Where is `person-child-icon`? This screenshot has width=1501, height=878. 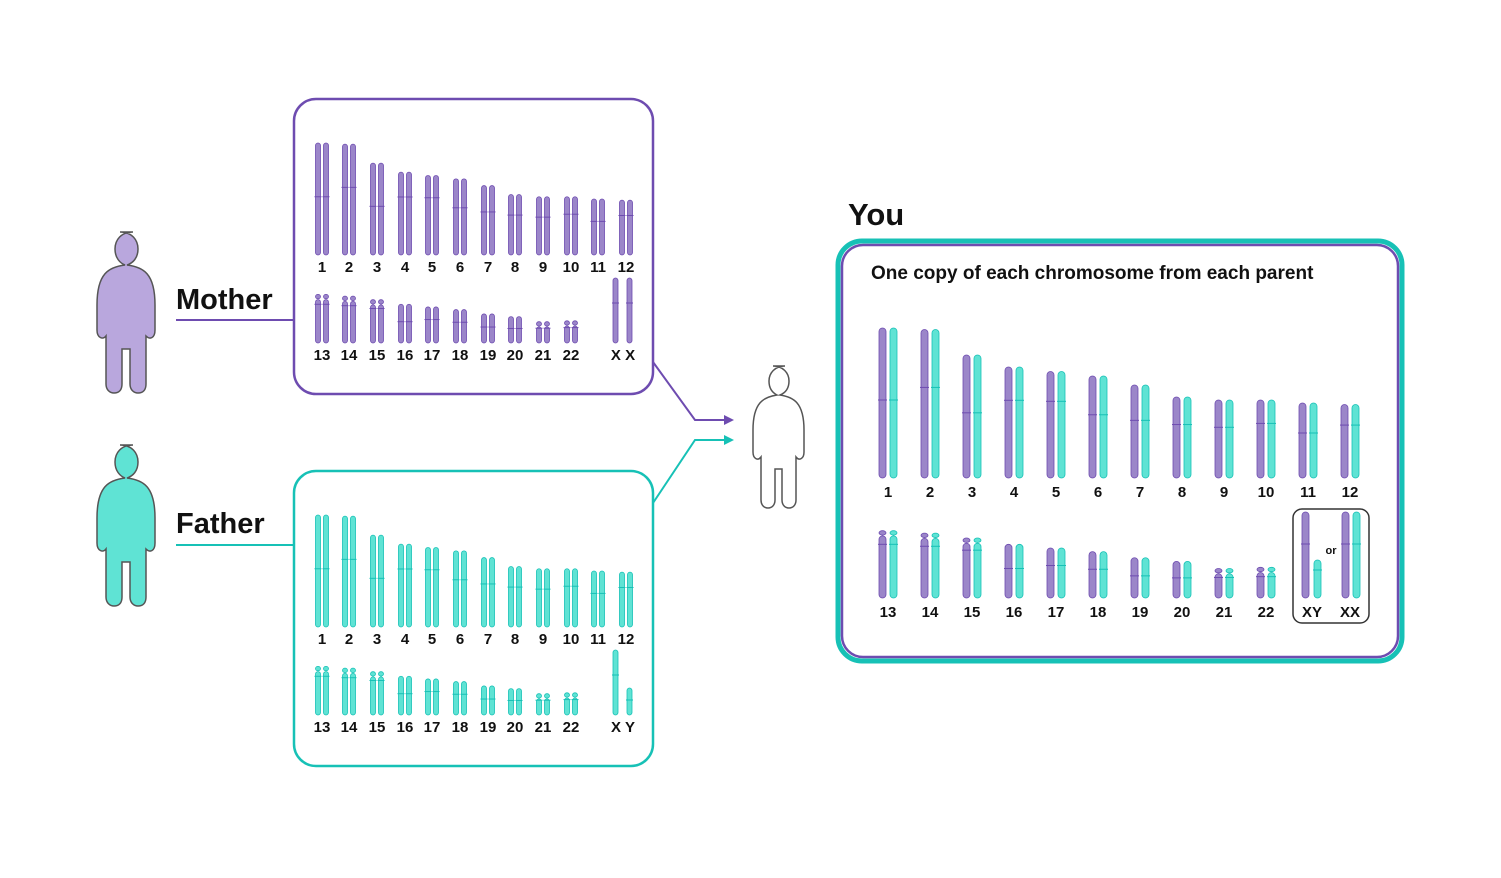 person-child-icon is located at coordinates (778, 437).